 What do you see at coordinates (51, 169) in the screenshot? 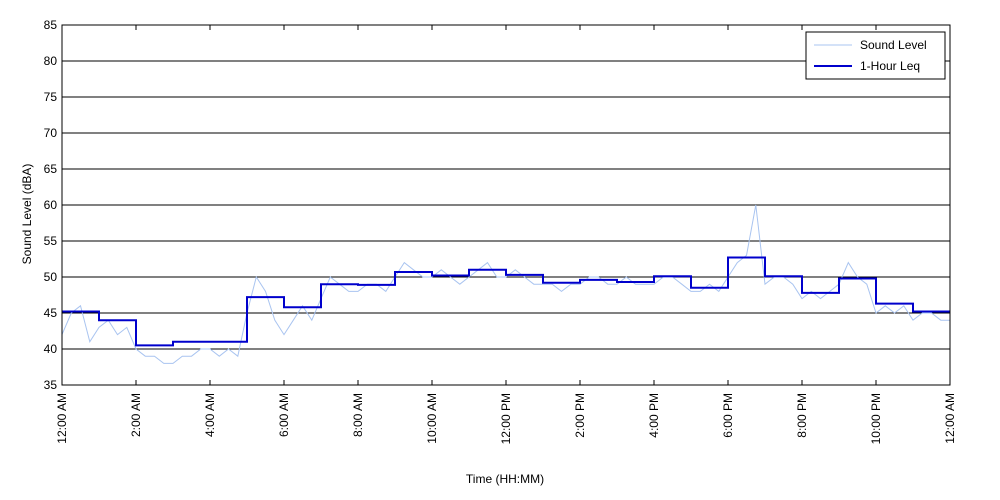
I see `y-tick-label: 65` at bounding box center [51, 169].